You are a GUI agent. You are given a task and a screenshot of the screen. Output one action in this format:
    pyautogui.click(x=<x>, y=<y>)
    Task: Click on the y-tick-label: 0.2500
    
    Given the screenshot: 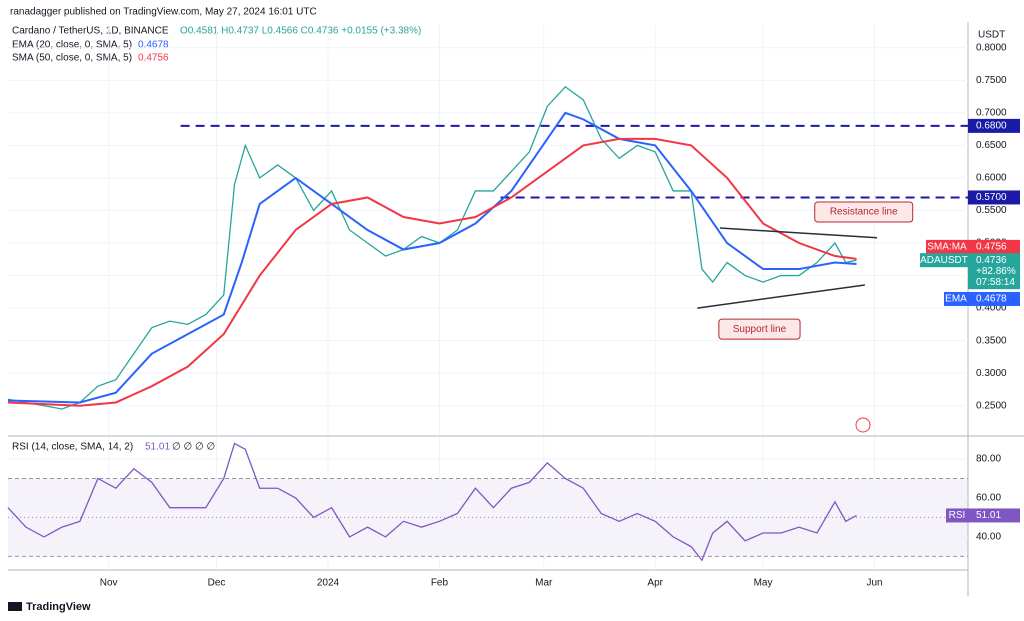 What is the action you would take?
    pyautogui.click(x=991, y=405)
    